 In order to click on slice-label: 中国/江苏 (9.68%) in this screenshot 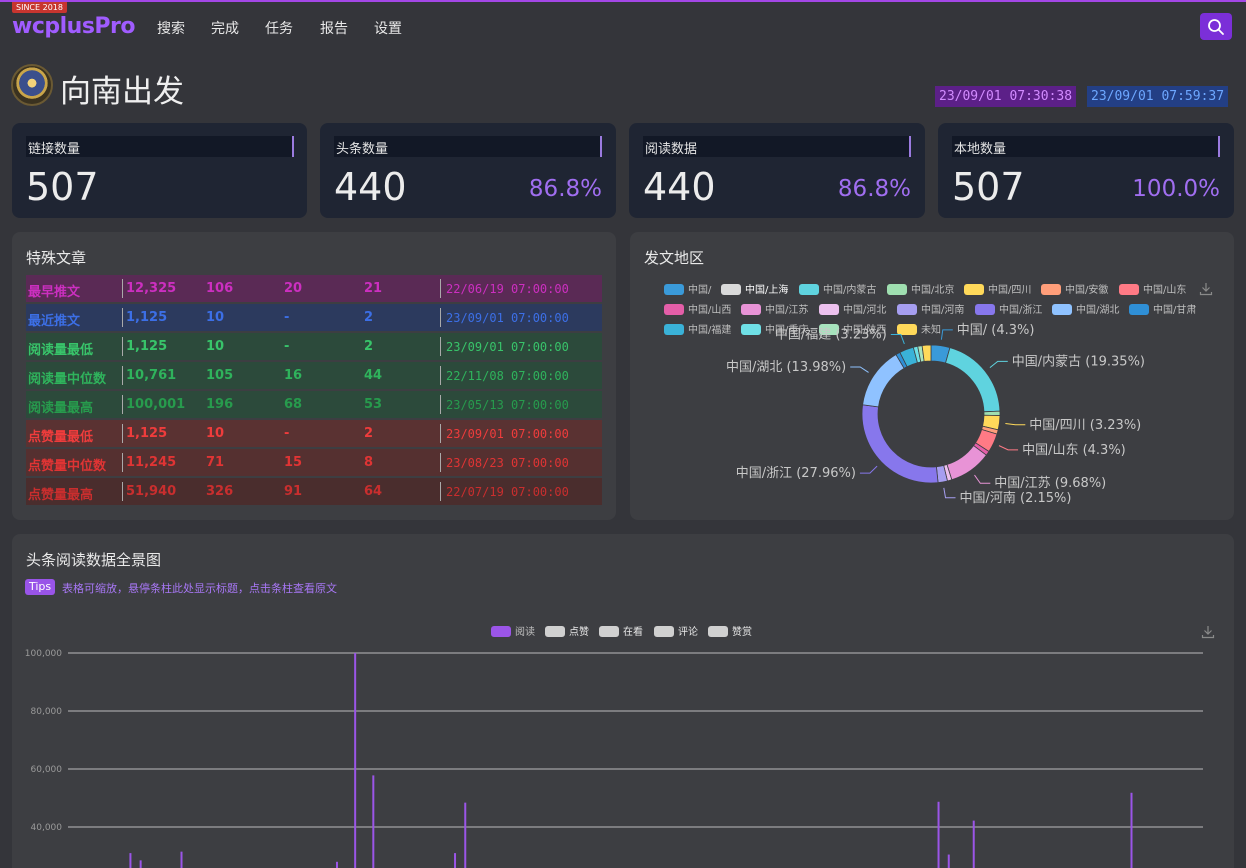, I will do `click(1050, 483)`.